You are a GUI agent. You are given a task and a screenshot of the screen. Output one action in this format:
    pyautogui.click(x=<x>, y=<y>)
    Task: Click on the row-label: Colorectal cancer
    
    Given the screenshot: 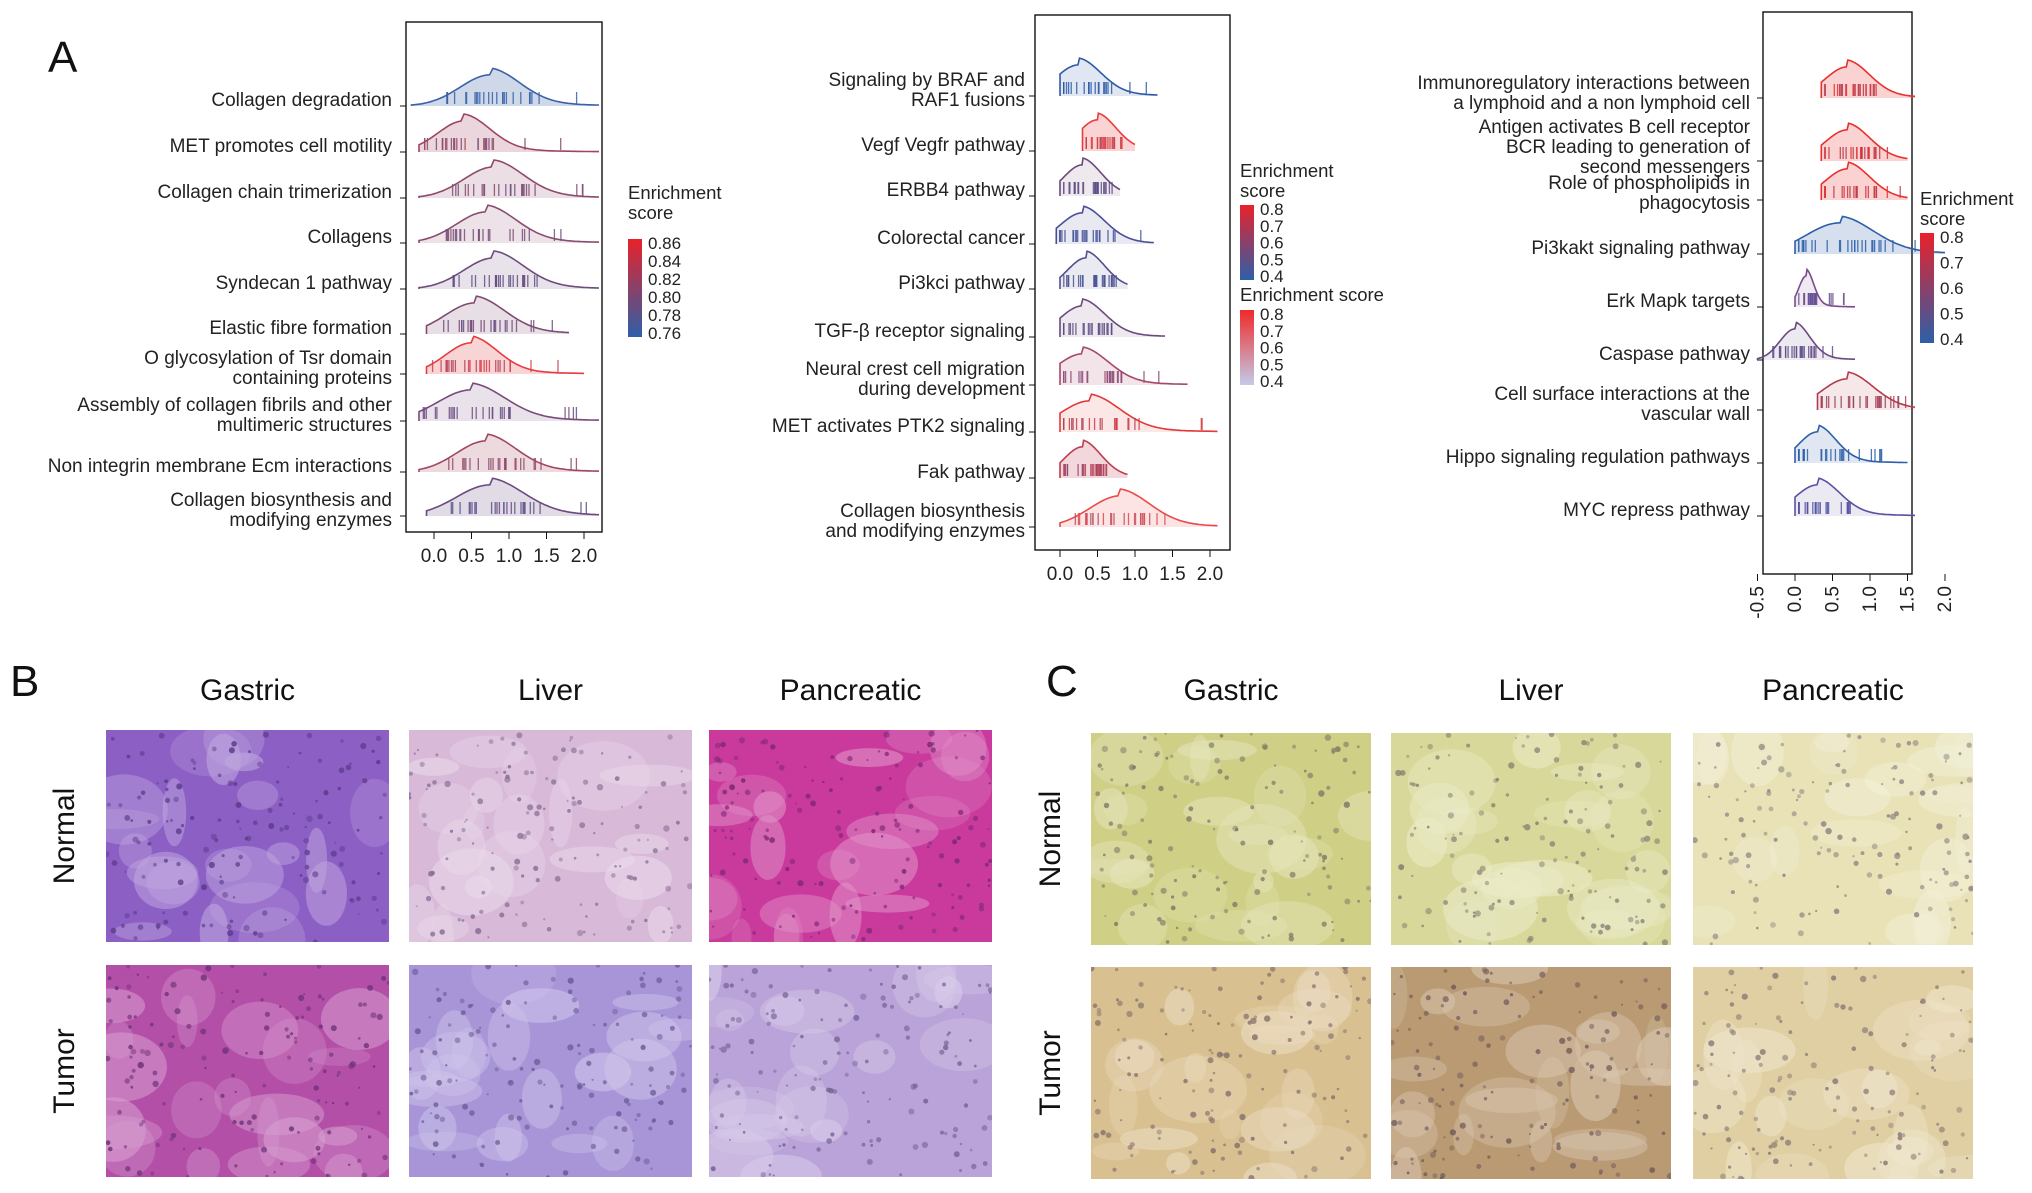 What is the action you would take?
    pyautogui.click(x=951, y=238)
    